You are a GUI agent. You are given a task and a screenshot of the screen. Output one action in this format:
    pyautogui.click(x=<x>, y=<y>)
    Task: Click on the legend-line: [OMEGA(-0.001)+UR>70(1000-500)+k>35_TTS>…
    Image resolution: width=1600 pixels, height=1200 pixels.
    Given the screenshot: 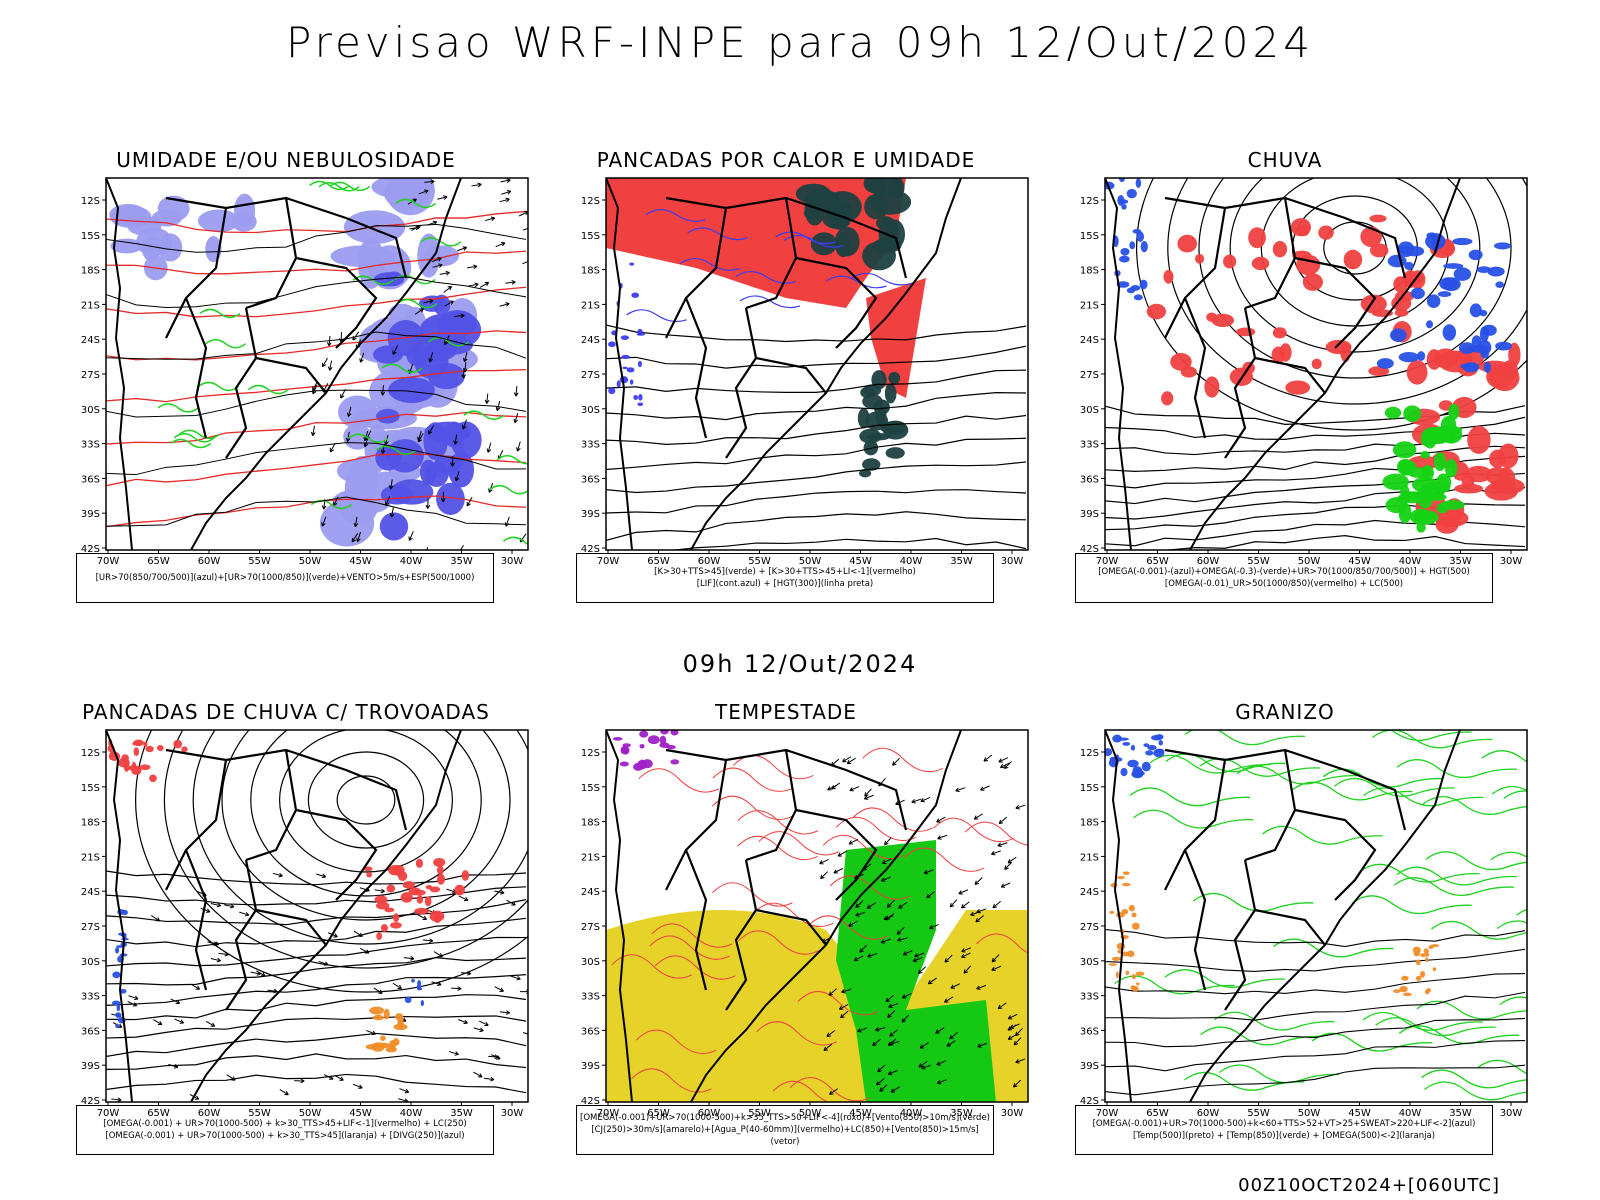 What is the action you would take?
    pyautogui.click(x=785, y=1118)
    